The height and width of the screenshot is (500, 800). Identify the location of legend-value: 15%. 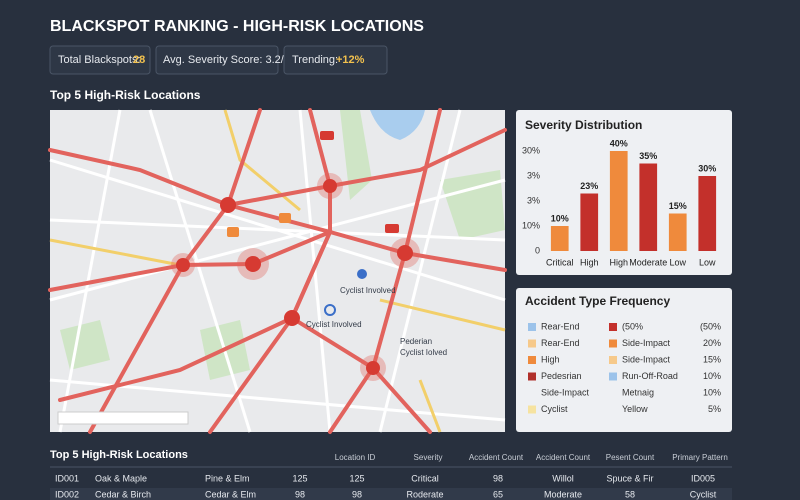
(712, 359).